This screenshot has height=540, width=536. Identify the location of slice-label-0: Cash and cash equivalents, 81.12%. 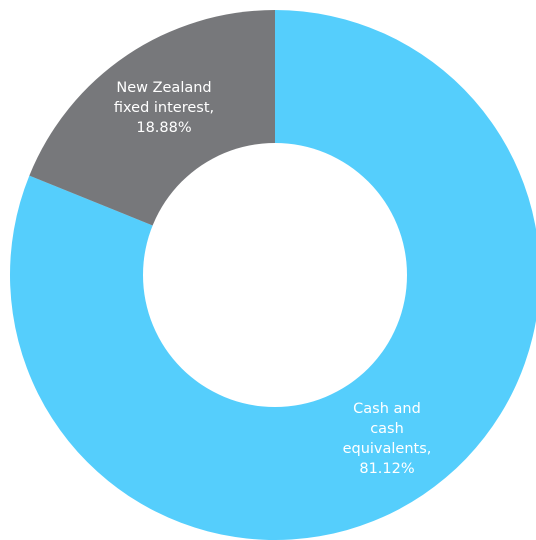
(387, 439).